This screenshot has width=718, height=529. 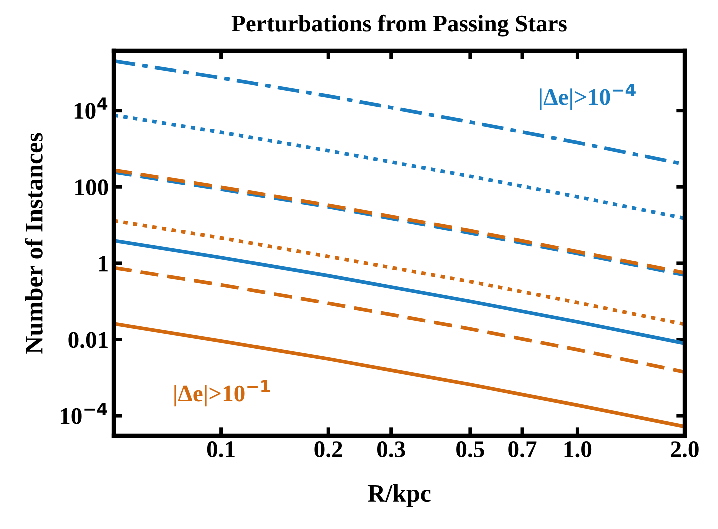 I want to click on y-tick-label: 10$^{−4}$, so click(x=84, y=413).